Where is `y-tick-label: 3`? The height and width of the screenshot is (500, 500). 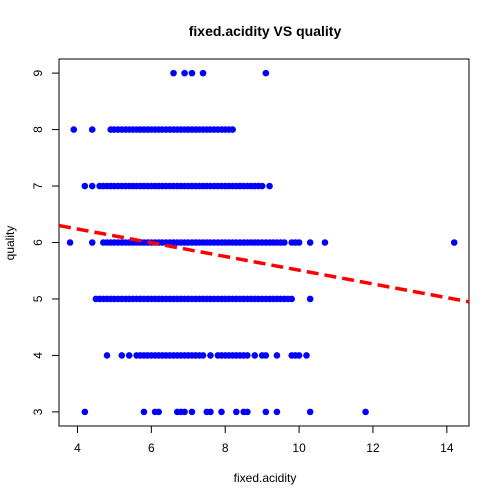
y-tick-label: 3 is located at coordinates (38, 411).